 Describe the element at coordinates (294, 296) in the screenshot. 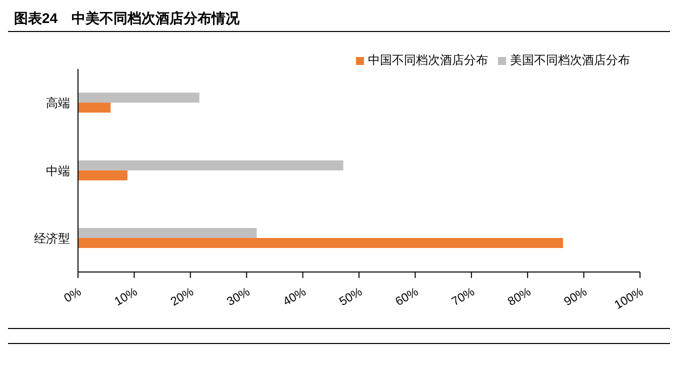

I see `x-tick-label: 40%` at that location.